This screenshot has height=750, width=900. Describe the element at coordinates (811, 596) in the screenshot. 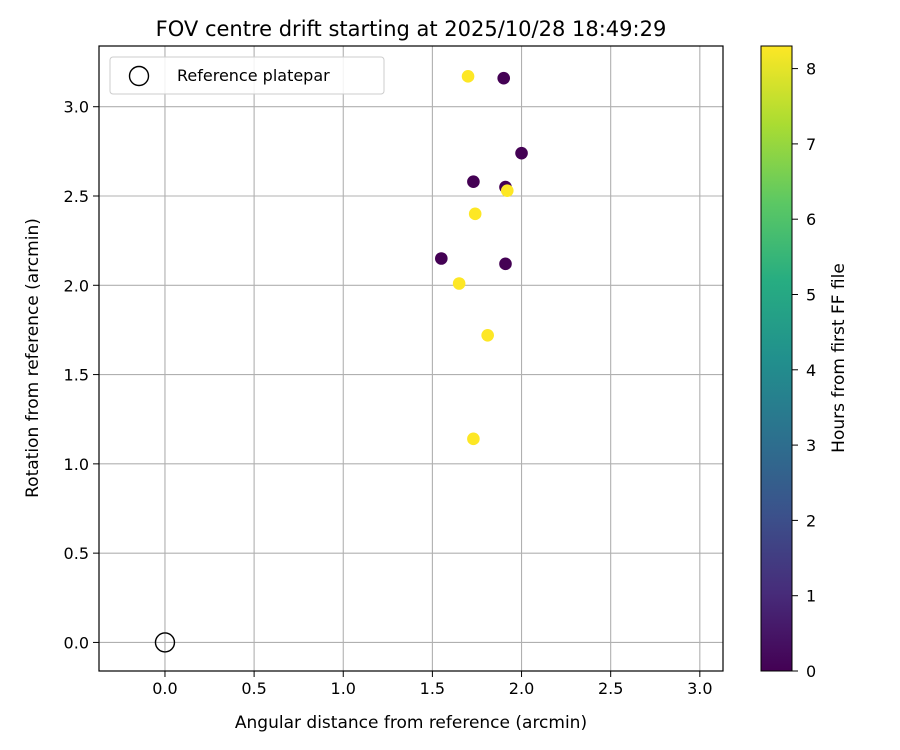

I see `colorbar-tick-label: 1` at that location.